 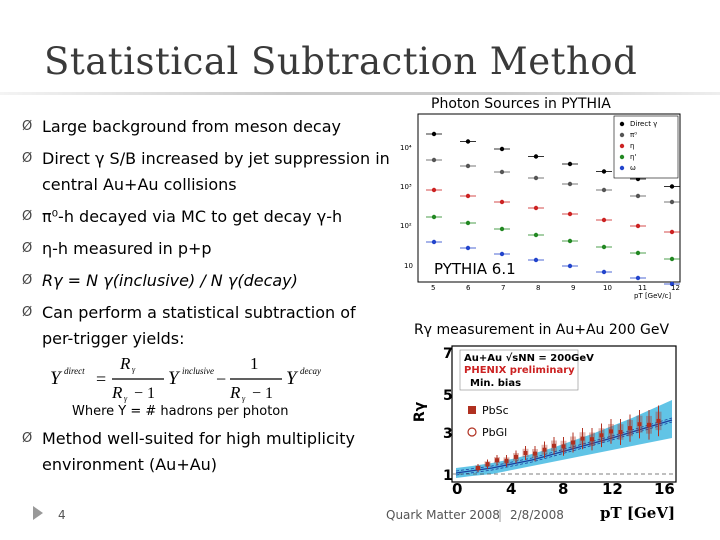 What do you see at coordinates (38, 513) in the screenshot?
I see `footer-marker-icon` at bounding box center [38, 513].